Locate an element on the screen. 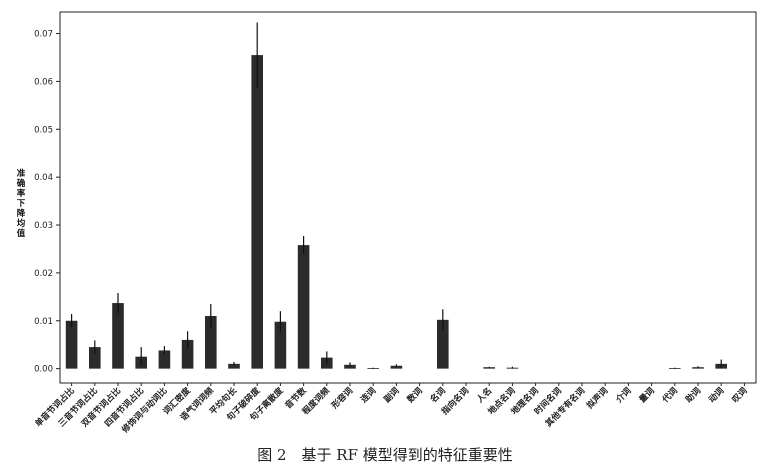 The height and width of the screenshot is (470, 770). y-axis-label: 准确率下降均值 is located at coordinates (21, 203).